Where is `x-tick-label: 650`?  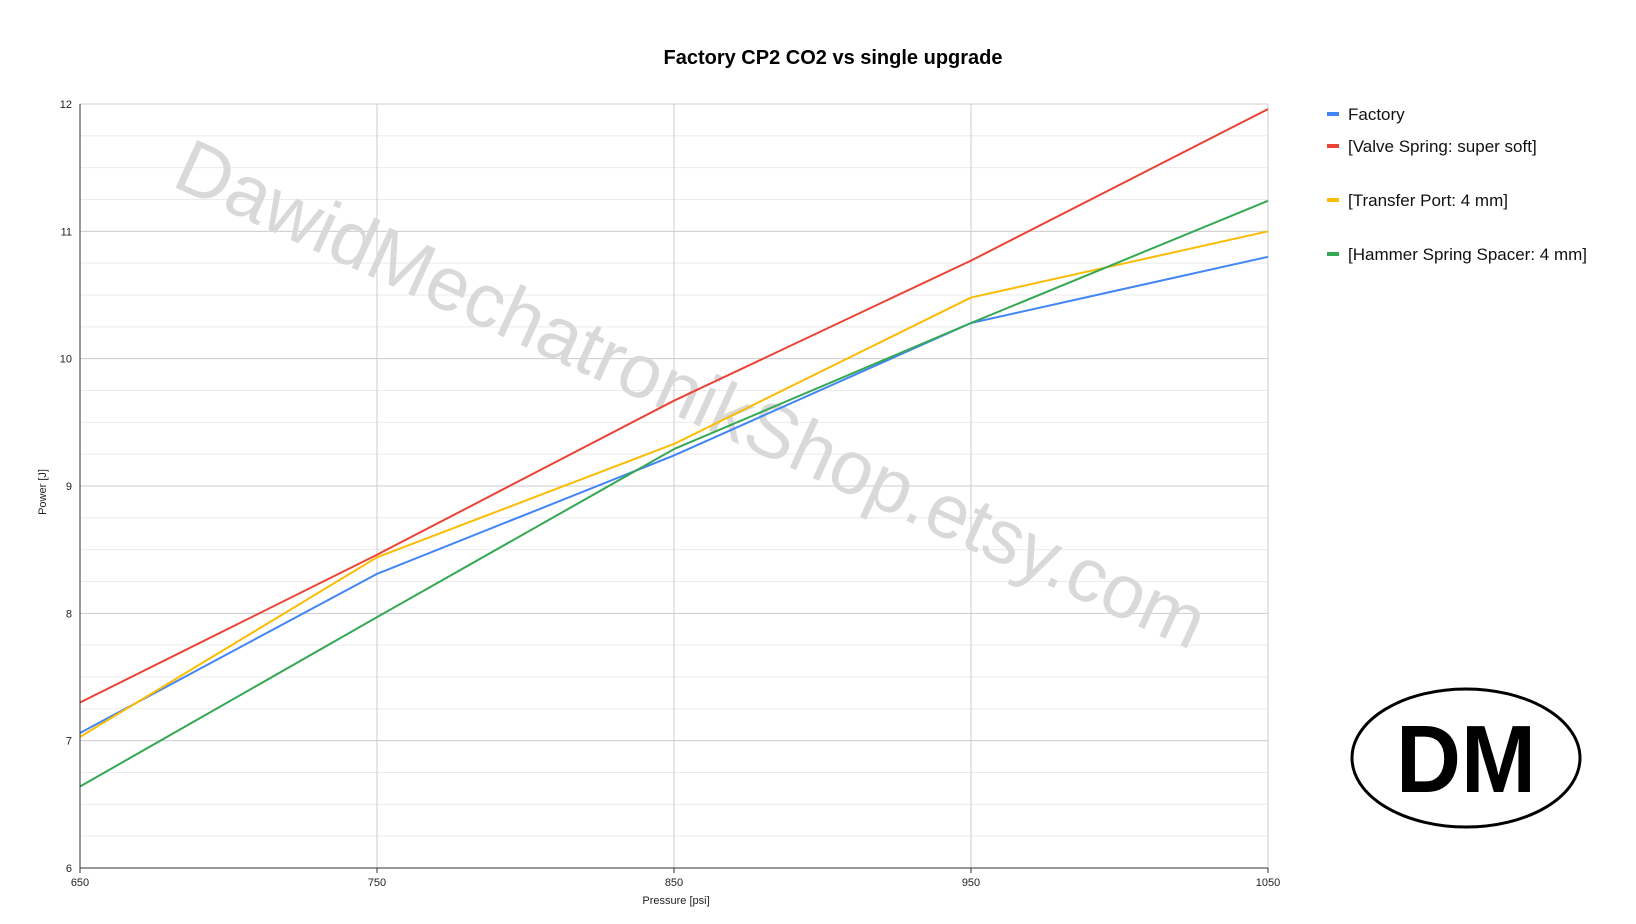 x-tick-label: 650 is located at coordinates (80, 883).